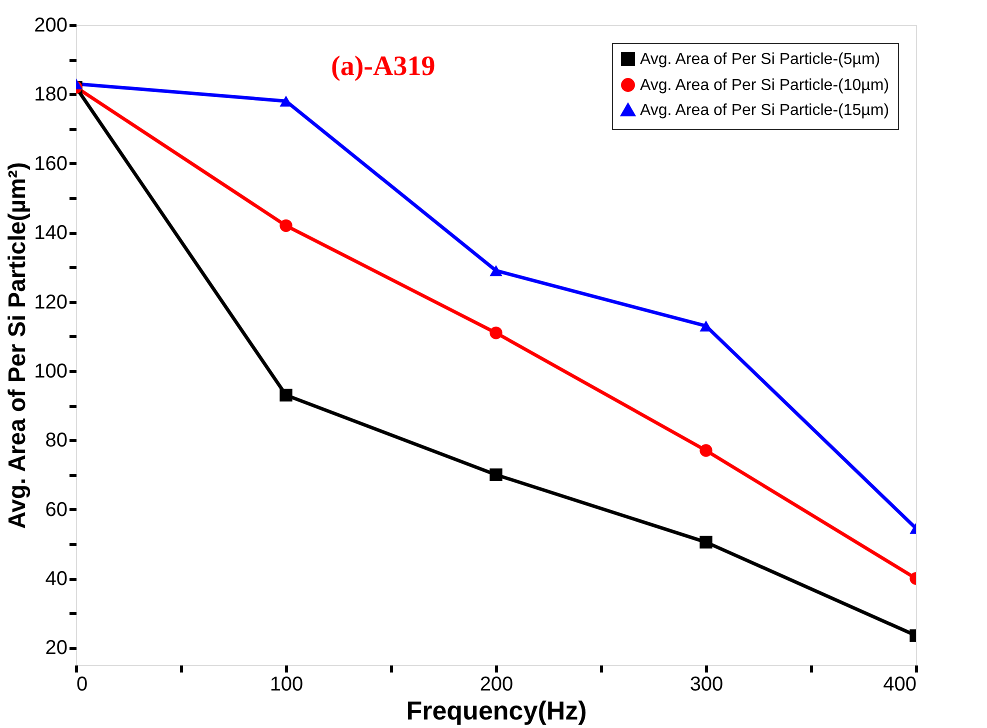 The height and width of the screenshot is (728, 987). Describe the element at coordinates (18, 345) in the screenshot. I see `y-axis-title: Avg. Area of Per Si Particle(µm²)` at that location.